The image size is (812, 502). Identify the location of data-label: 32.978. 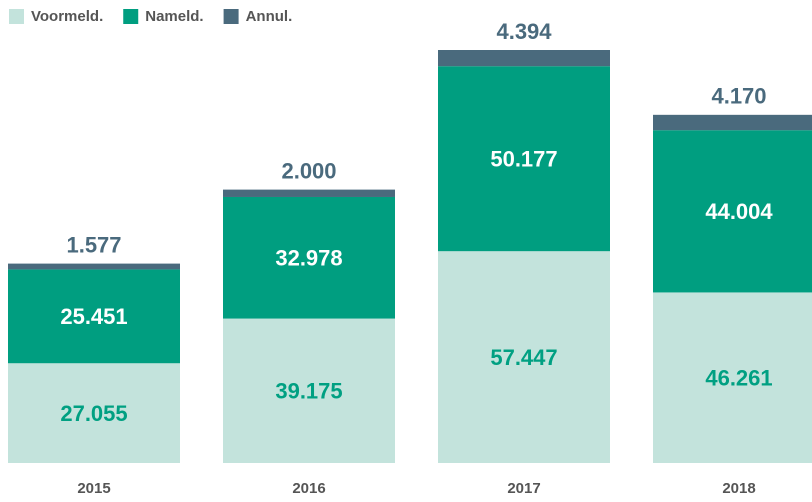
(308, 258).